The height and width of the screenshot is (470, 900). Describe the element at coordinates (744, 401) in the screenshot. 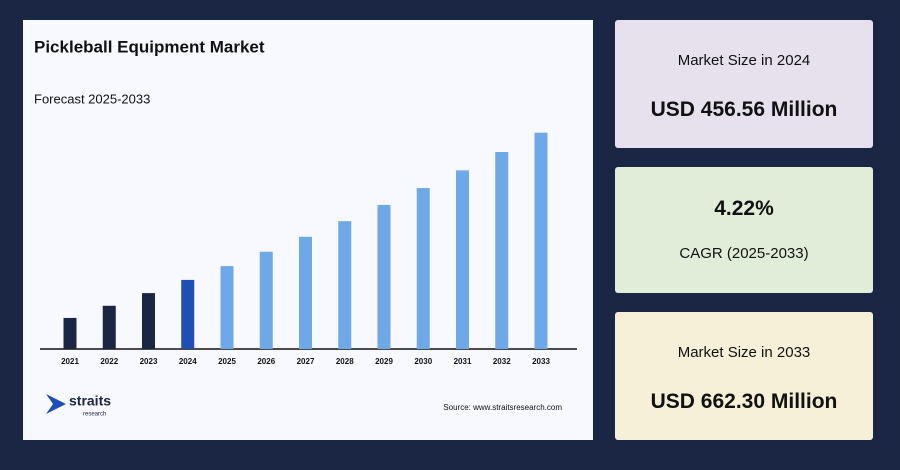

I see `card-value: USD 662.30 Million` at that location.